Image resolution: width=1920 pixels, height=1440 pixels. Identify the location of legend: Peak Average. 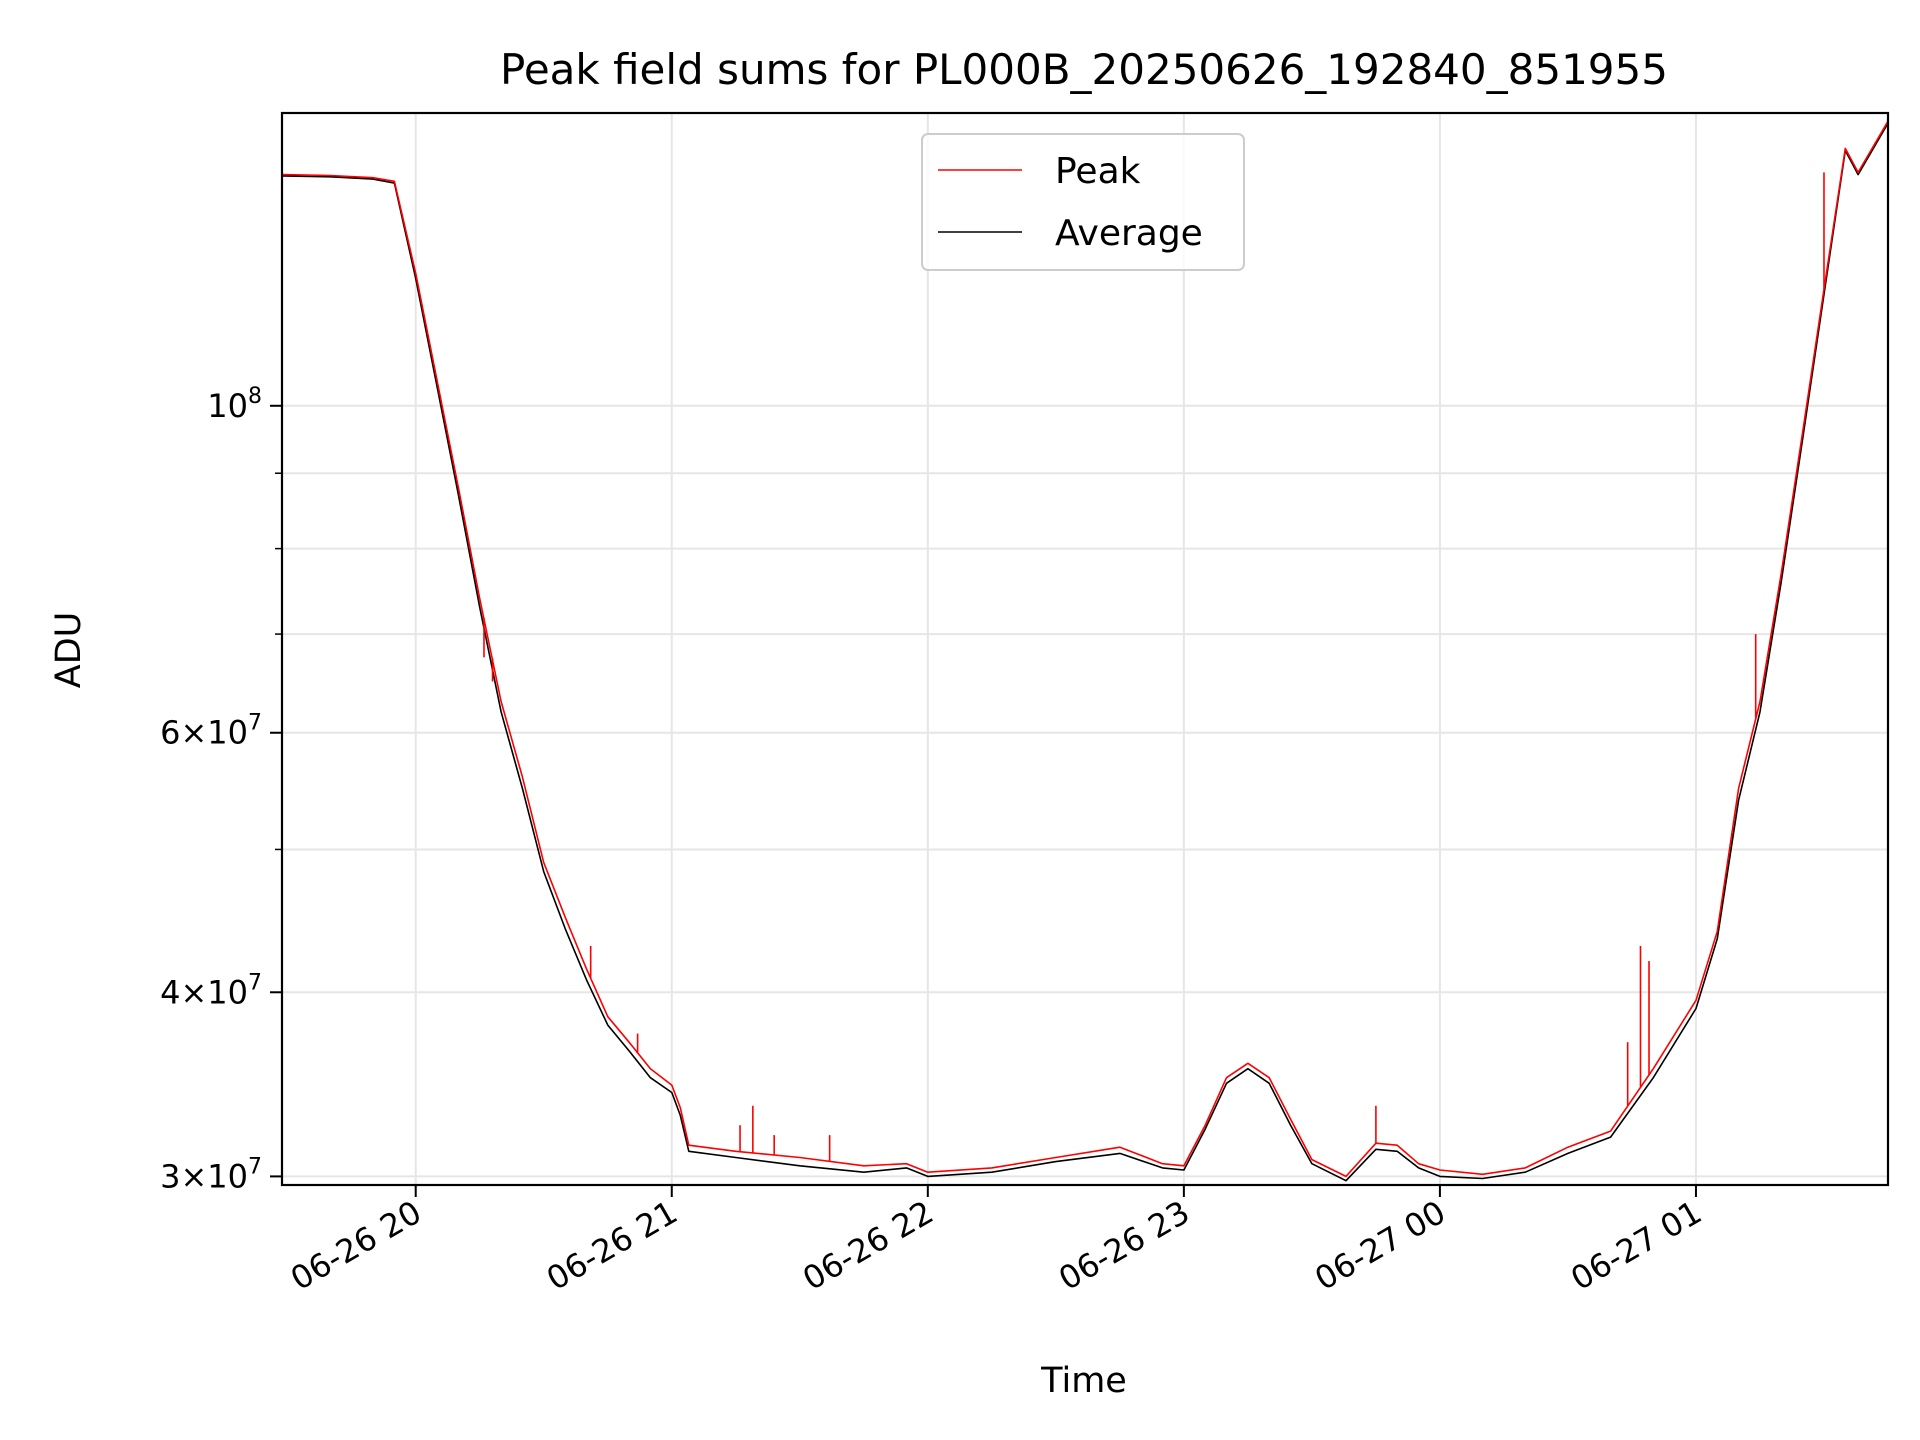
(1083, 202).